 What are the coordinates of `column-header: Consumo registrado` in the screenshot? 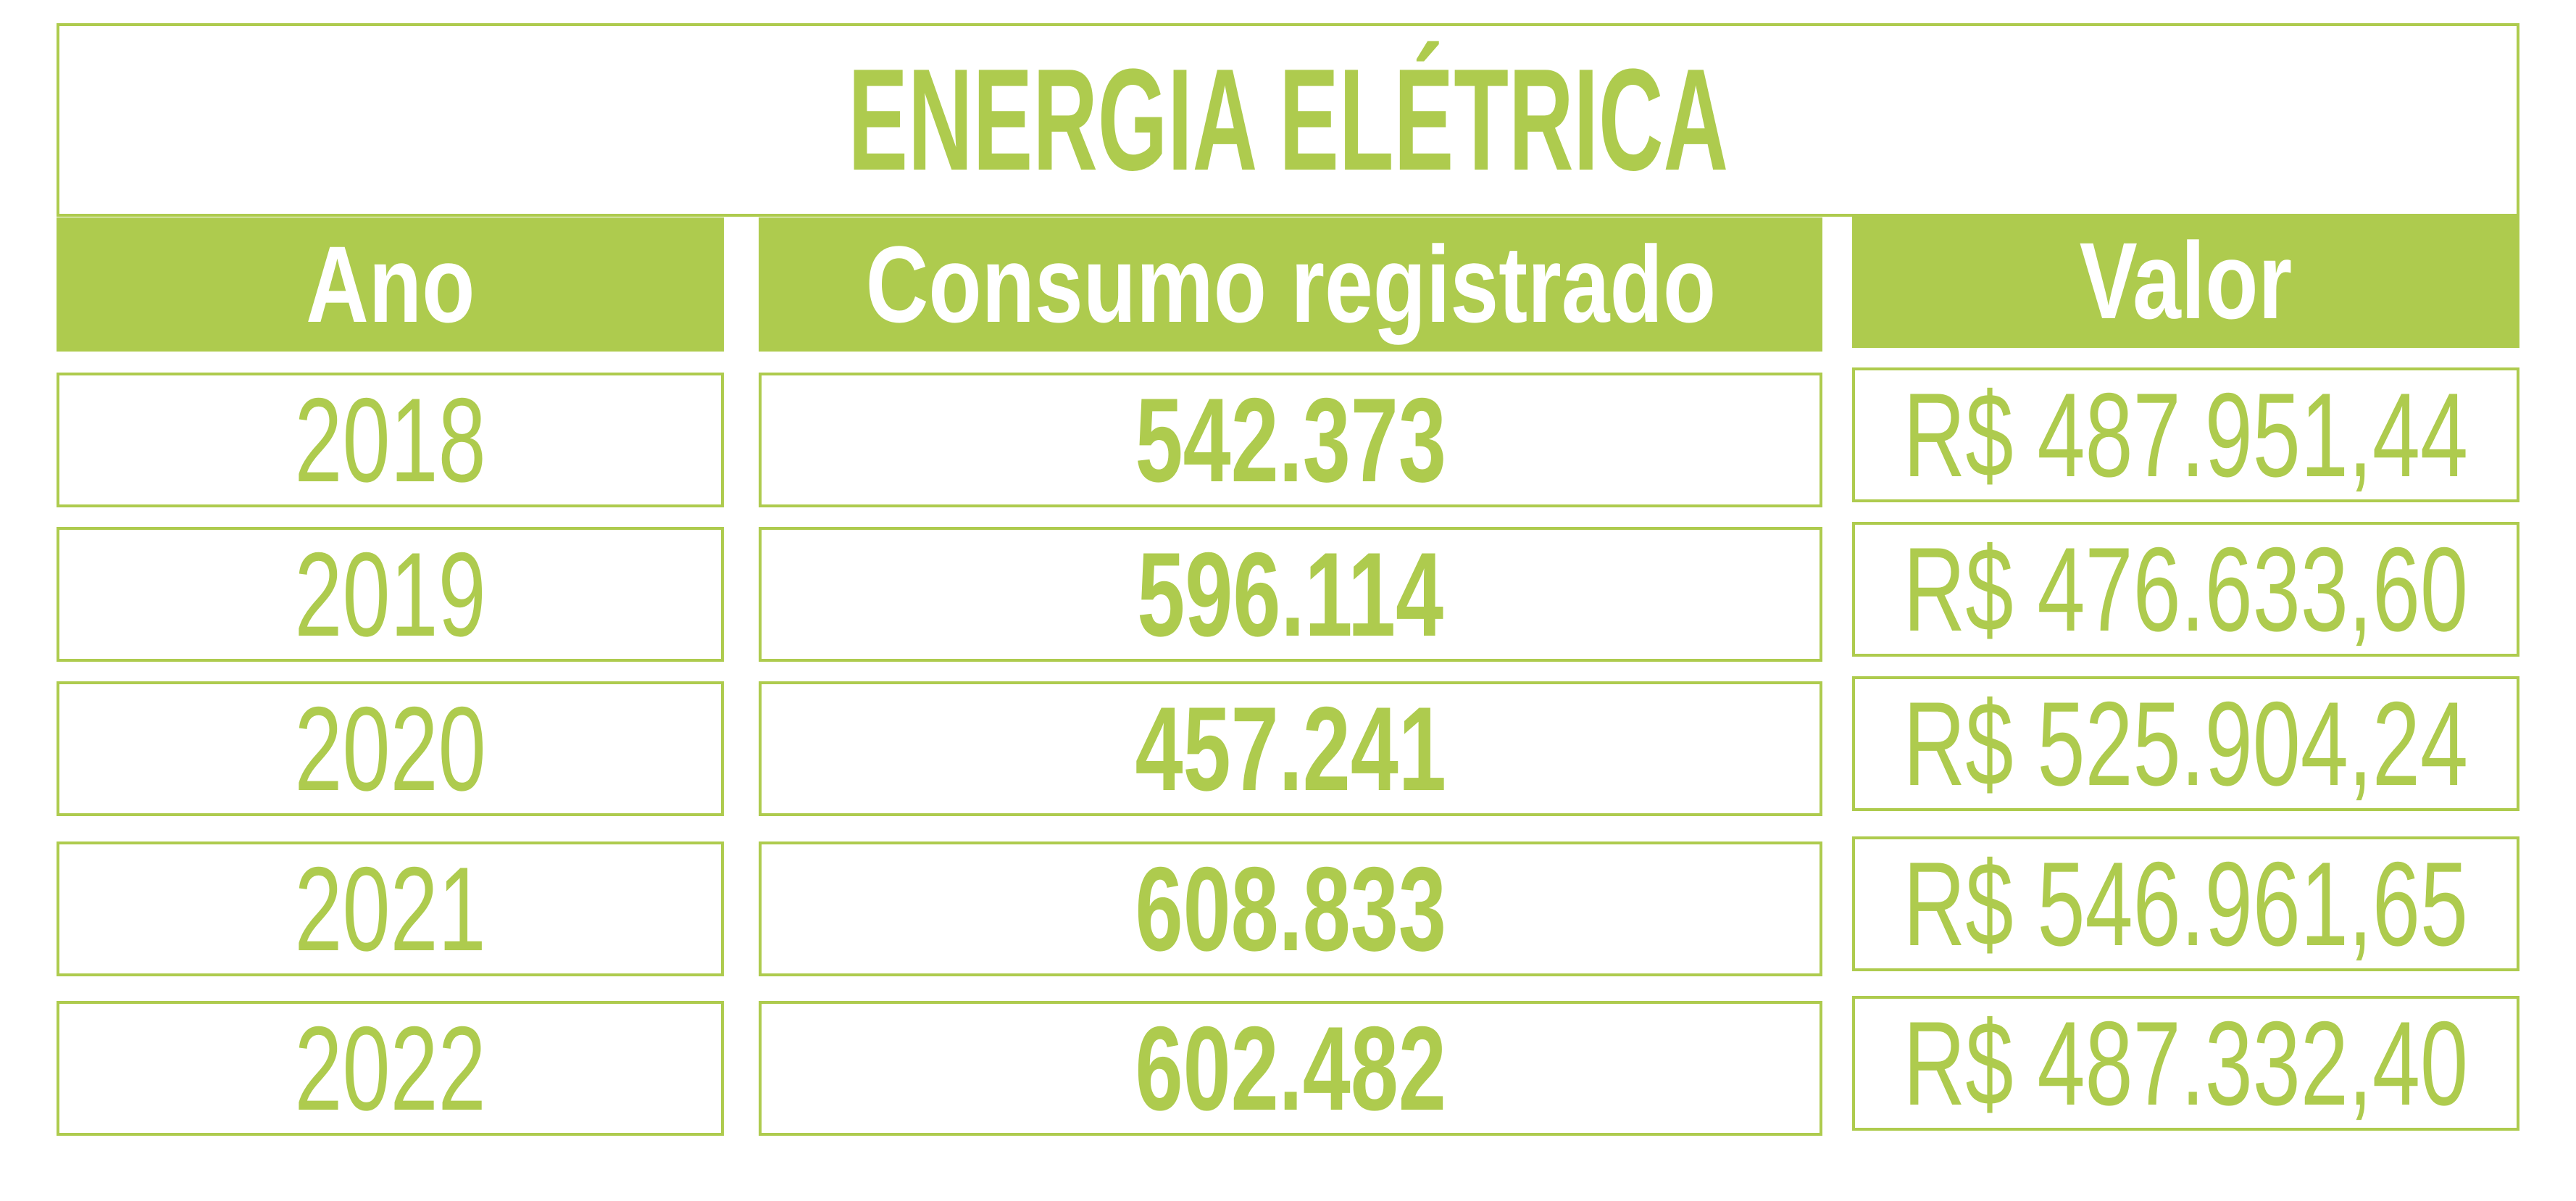 It's located at (1290, 284).